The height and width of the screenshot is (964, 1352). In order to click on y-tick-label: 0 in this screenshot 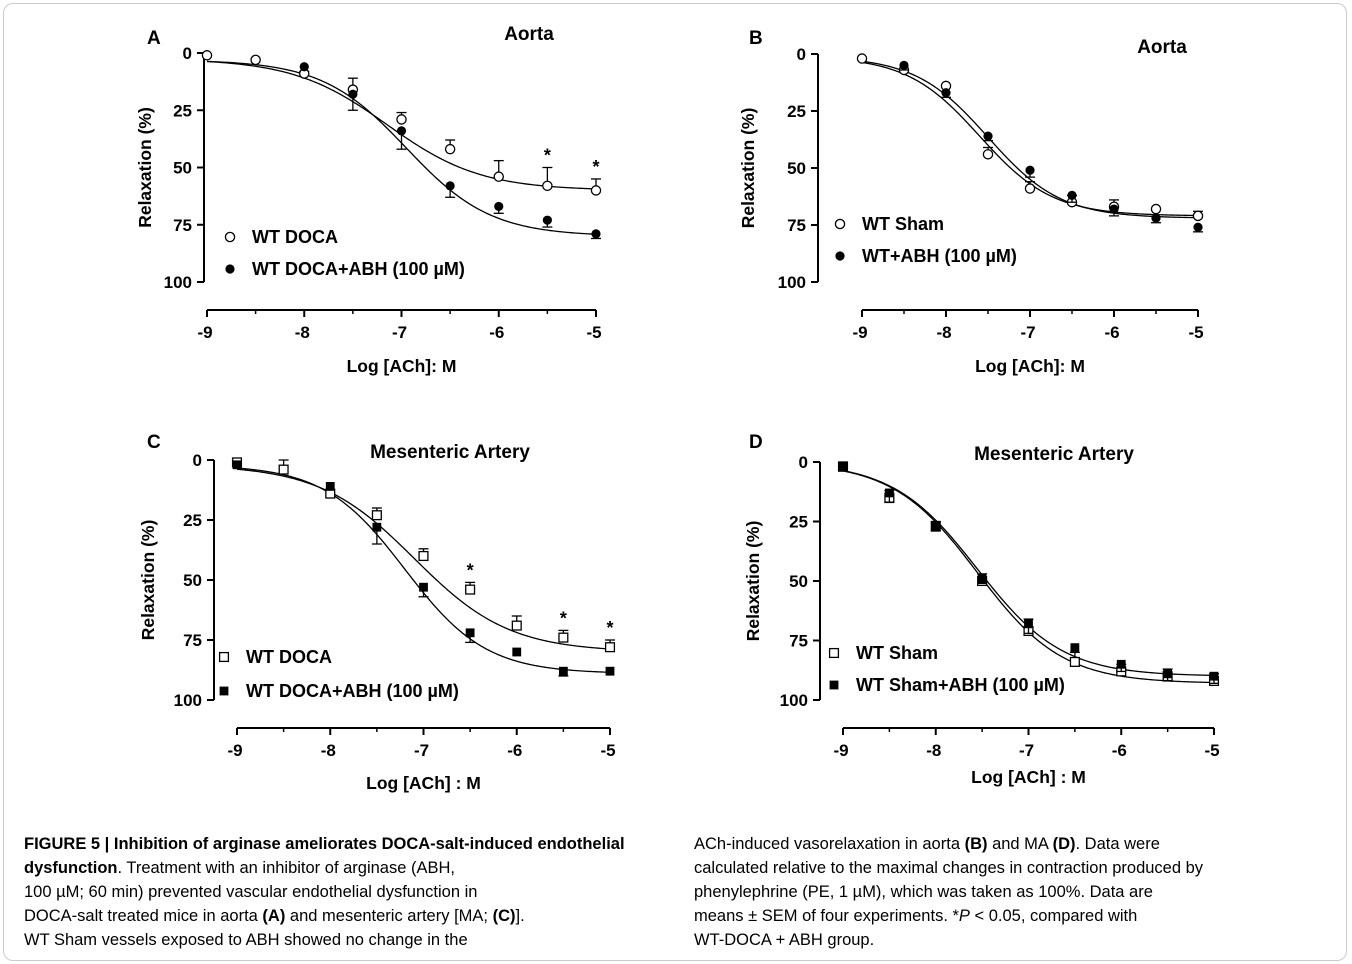, I will do `click(187, 53)`.